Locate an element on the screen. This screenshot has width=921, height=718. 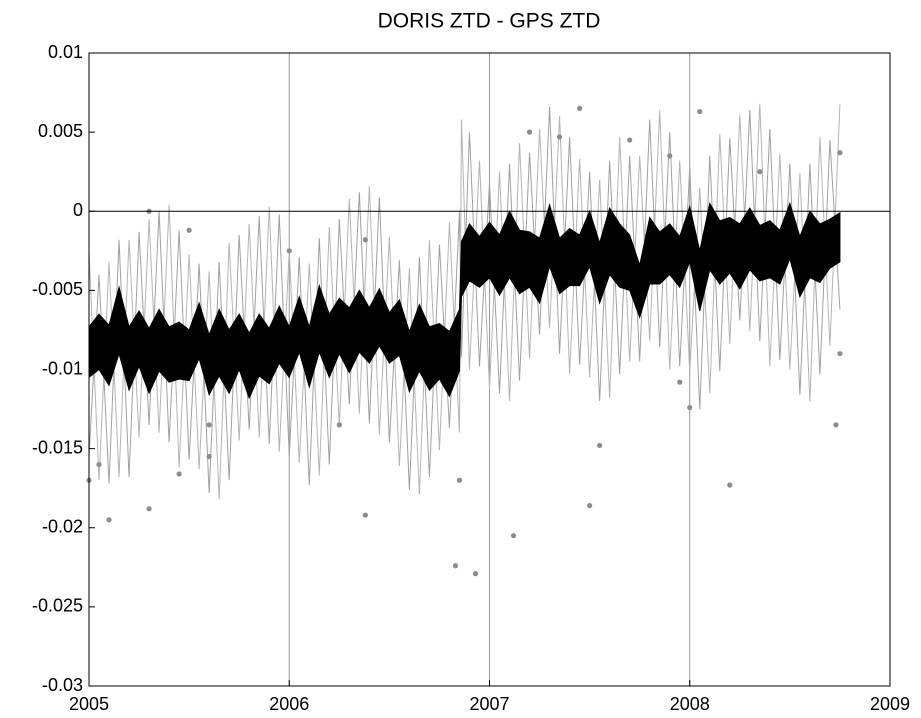
x-tick-label: 2009 is located at coordinates (890, 704).